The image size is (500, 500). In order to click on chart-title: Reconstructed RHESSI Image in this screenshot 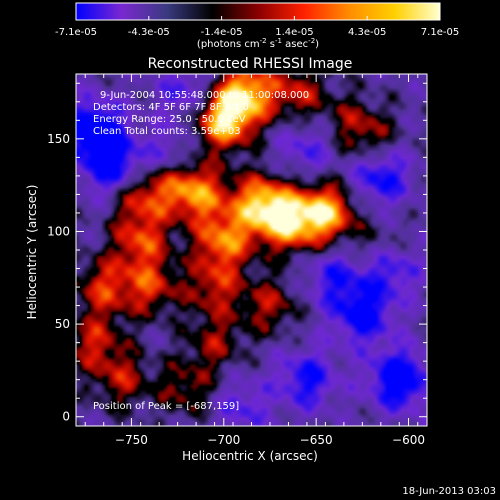, I will do `click(250, 64)`.